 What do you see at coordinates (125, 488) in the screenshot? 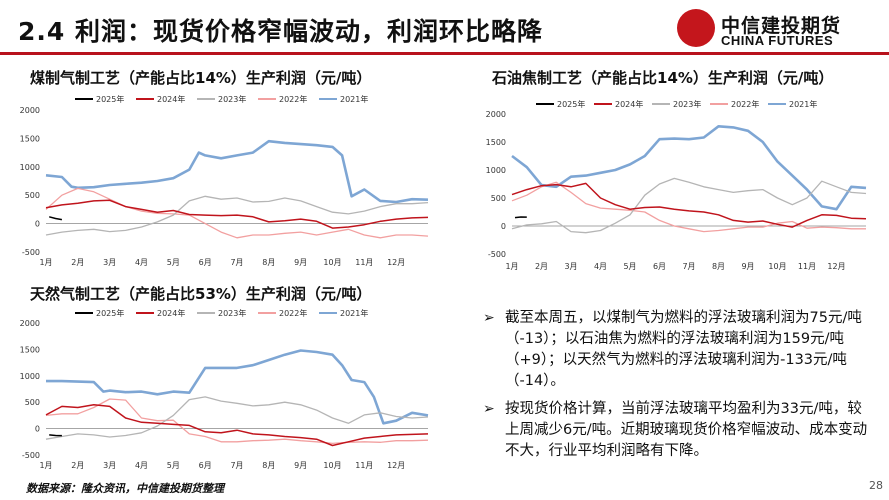
I see `data-source: 数据来源：隆众资讯，中信建投期货整理` at bounding box center [125, 488].